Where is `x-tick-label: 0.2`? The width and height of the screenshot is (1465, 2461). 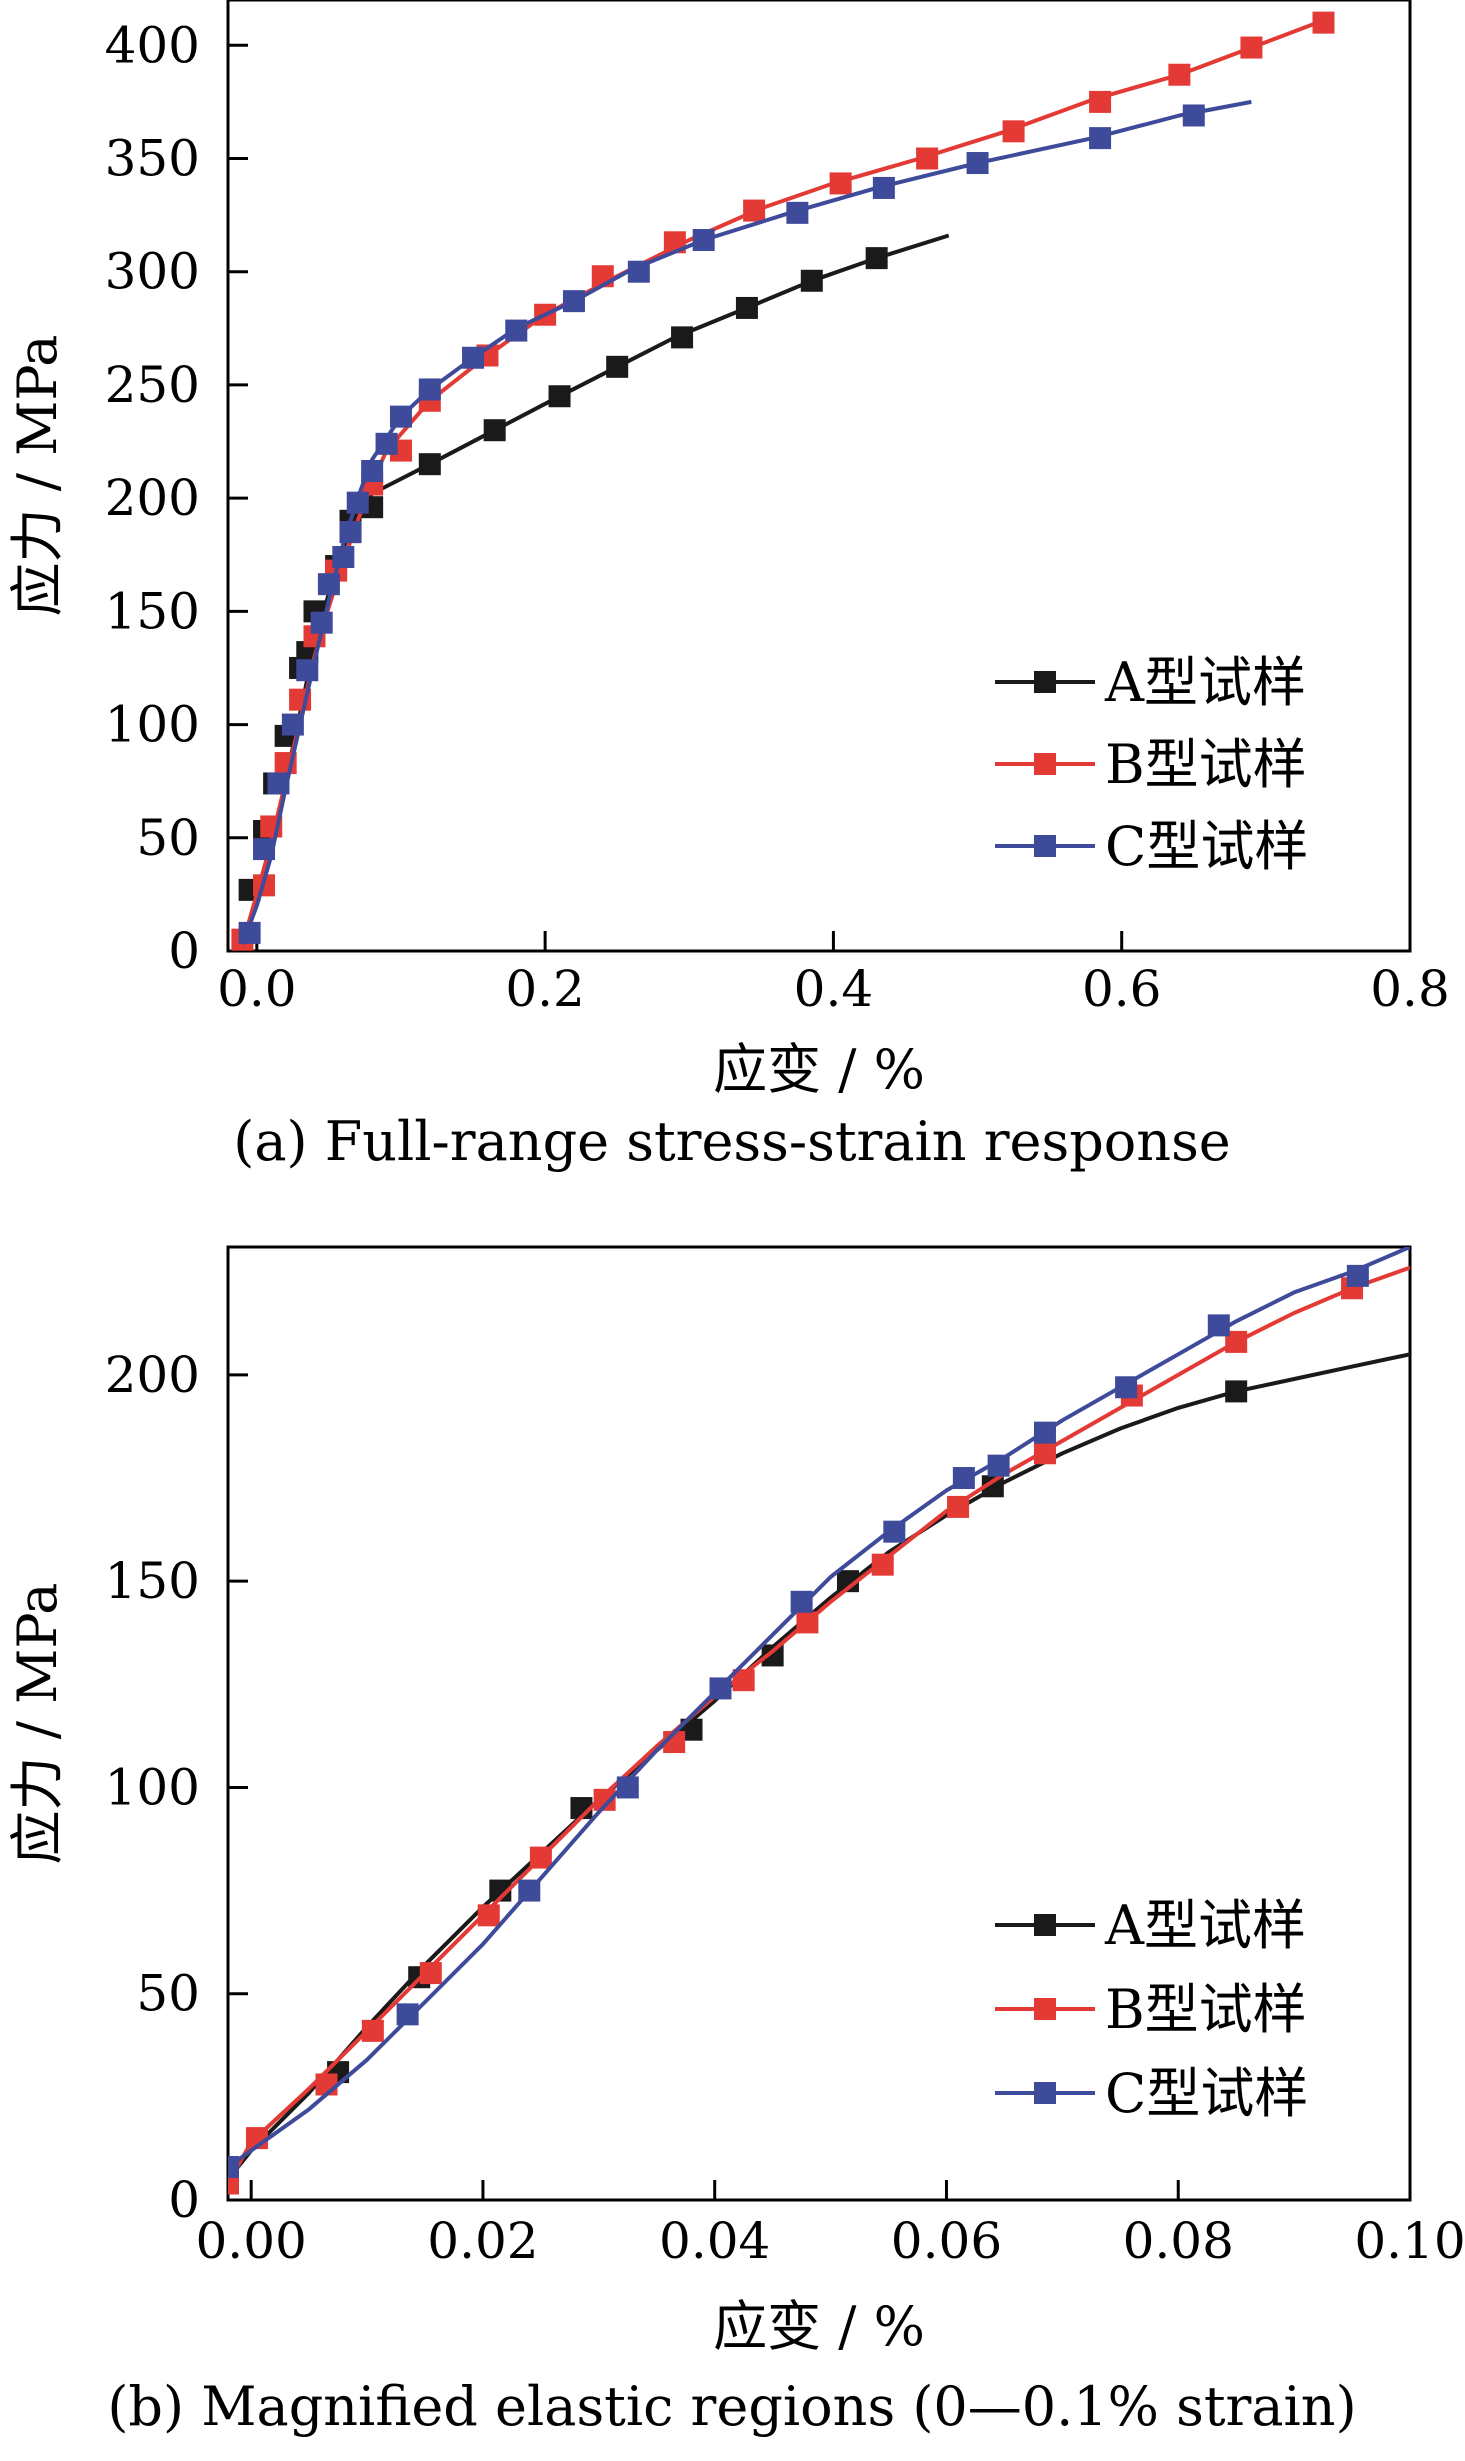 x-tick-label: 0.2 is located at coordinates (545, 989).